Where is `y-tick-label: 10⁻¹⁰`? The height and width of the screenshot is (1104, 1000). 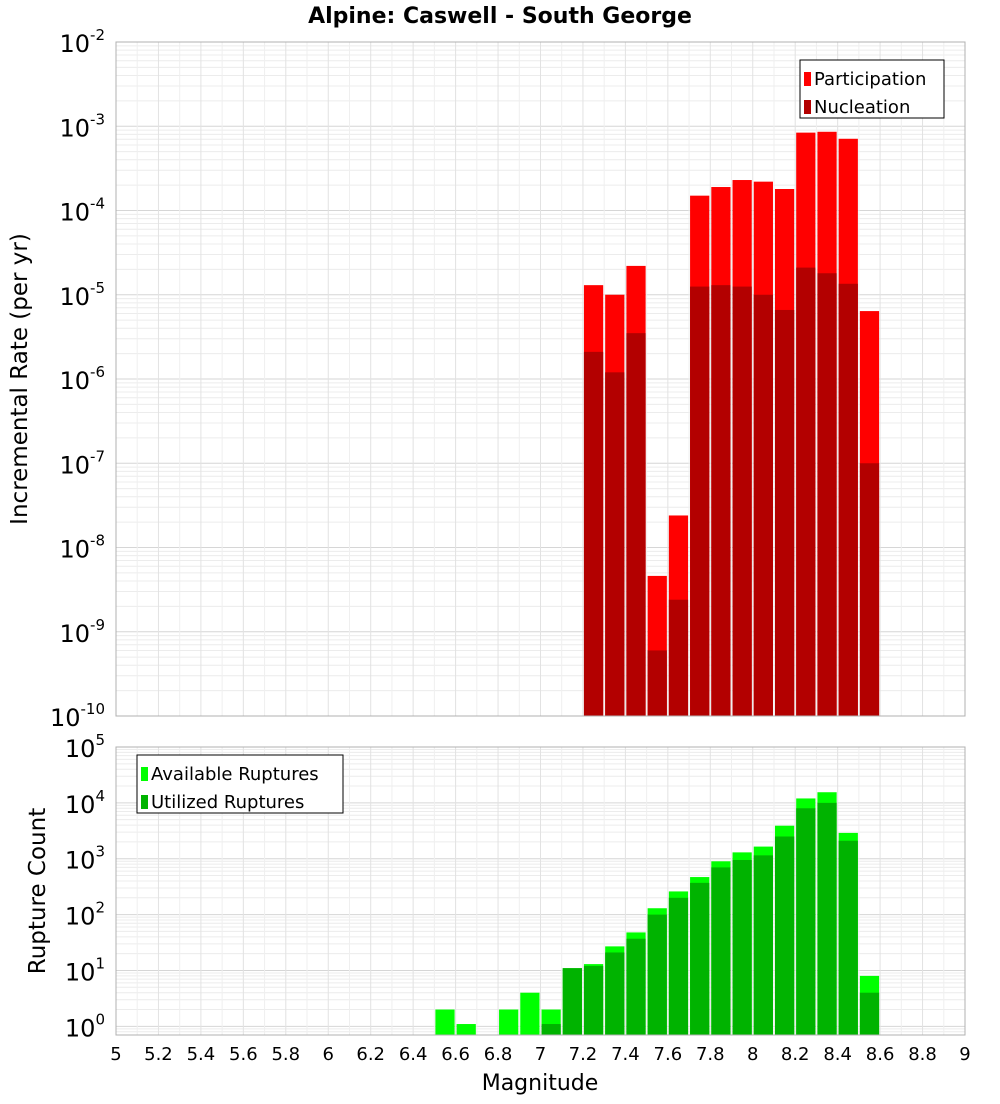 y-tick-label: 10⁻¹⁰ is located at coordinates (77, 716).